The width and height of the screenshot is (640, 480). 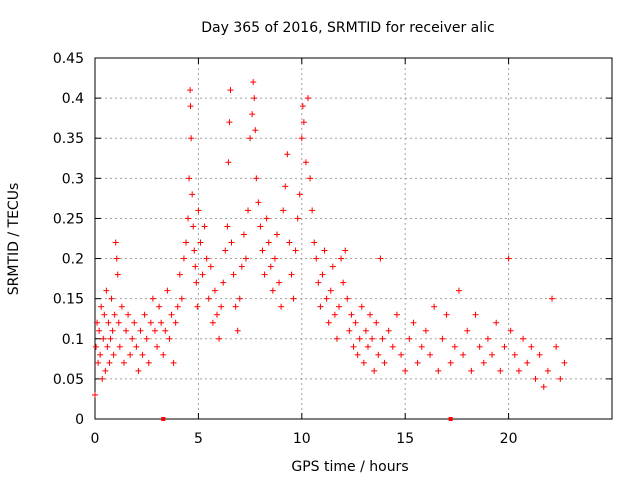 I want to click on x-tick-label: 15, so click(x=405, y=439).